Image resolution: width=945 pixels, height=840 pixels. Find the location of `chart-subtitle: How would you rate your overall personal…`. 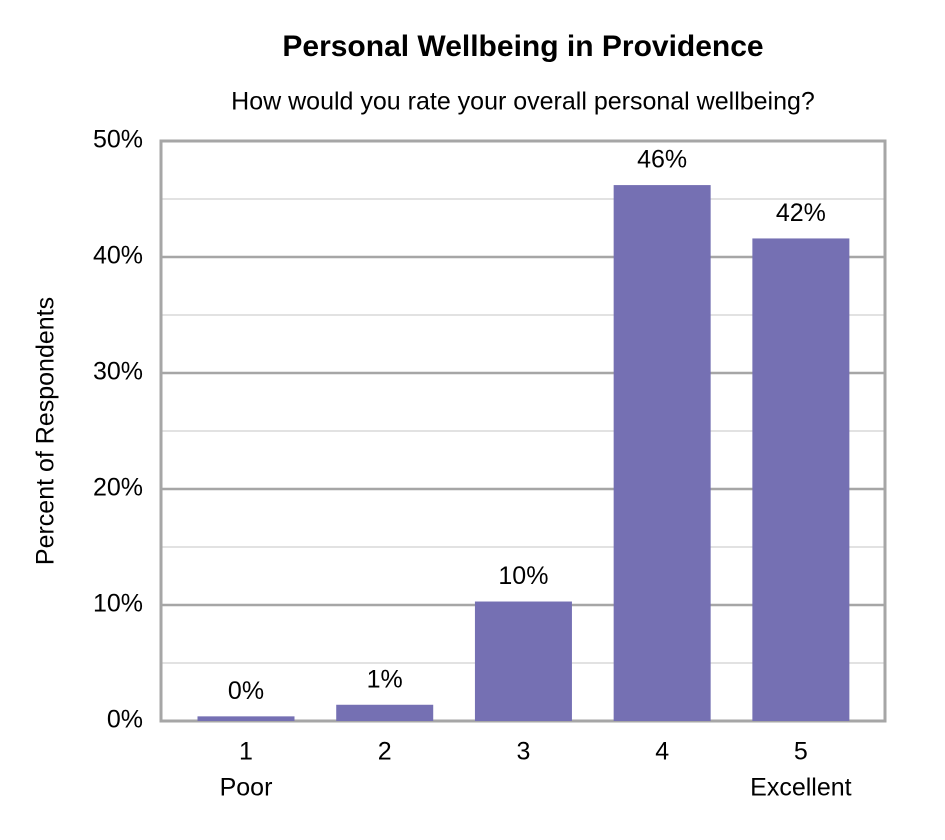

chart-subtitle: How would you rate your overall personal… is located at coordinates (523, 102).